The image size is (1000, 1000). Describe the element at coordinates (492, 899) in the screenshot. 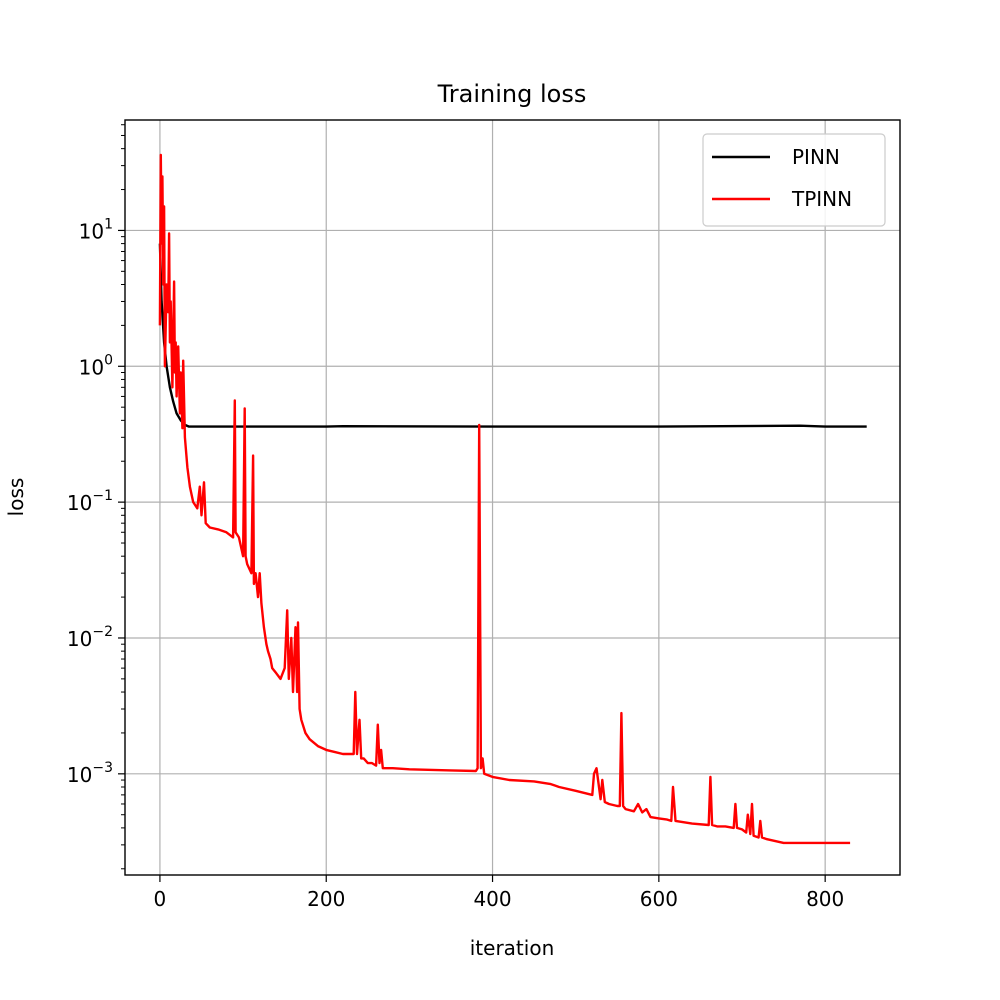

I see `x-tick-label: 400` at that location.